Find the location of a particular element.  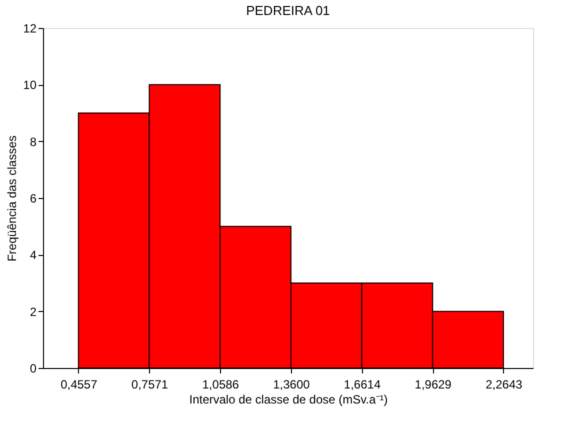

x-tick-label: 2,2643 is located at coordinates (504, 385).